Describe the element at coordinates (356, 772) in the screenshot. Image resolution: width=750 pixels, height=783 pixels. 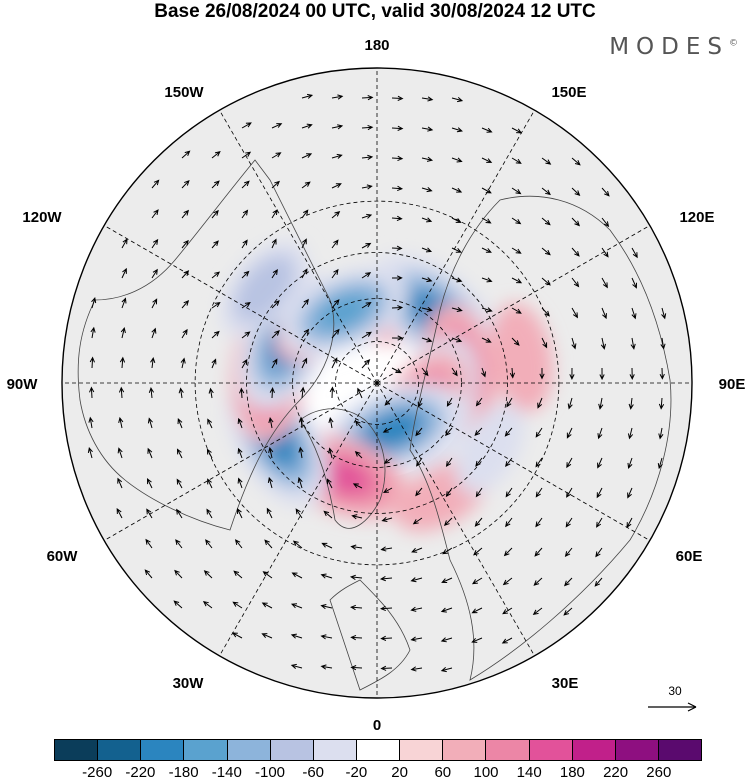
I see `colorbar-tick-label: -20` at that location.